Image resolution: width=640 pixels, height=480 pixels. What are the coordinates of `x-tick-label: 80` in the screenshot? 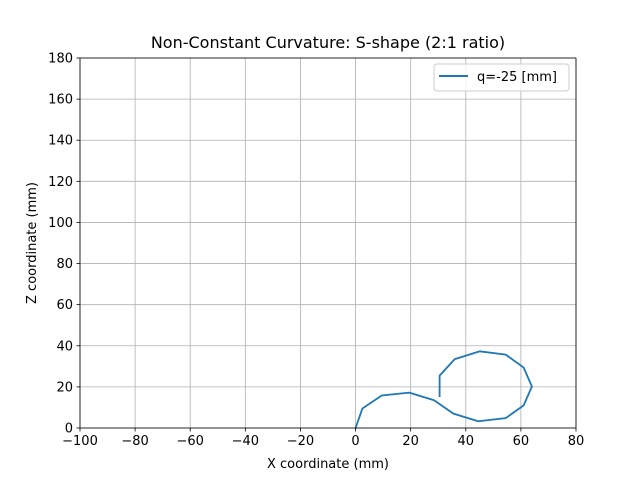 It's located at (576, 441).